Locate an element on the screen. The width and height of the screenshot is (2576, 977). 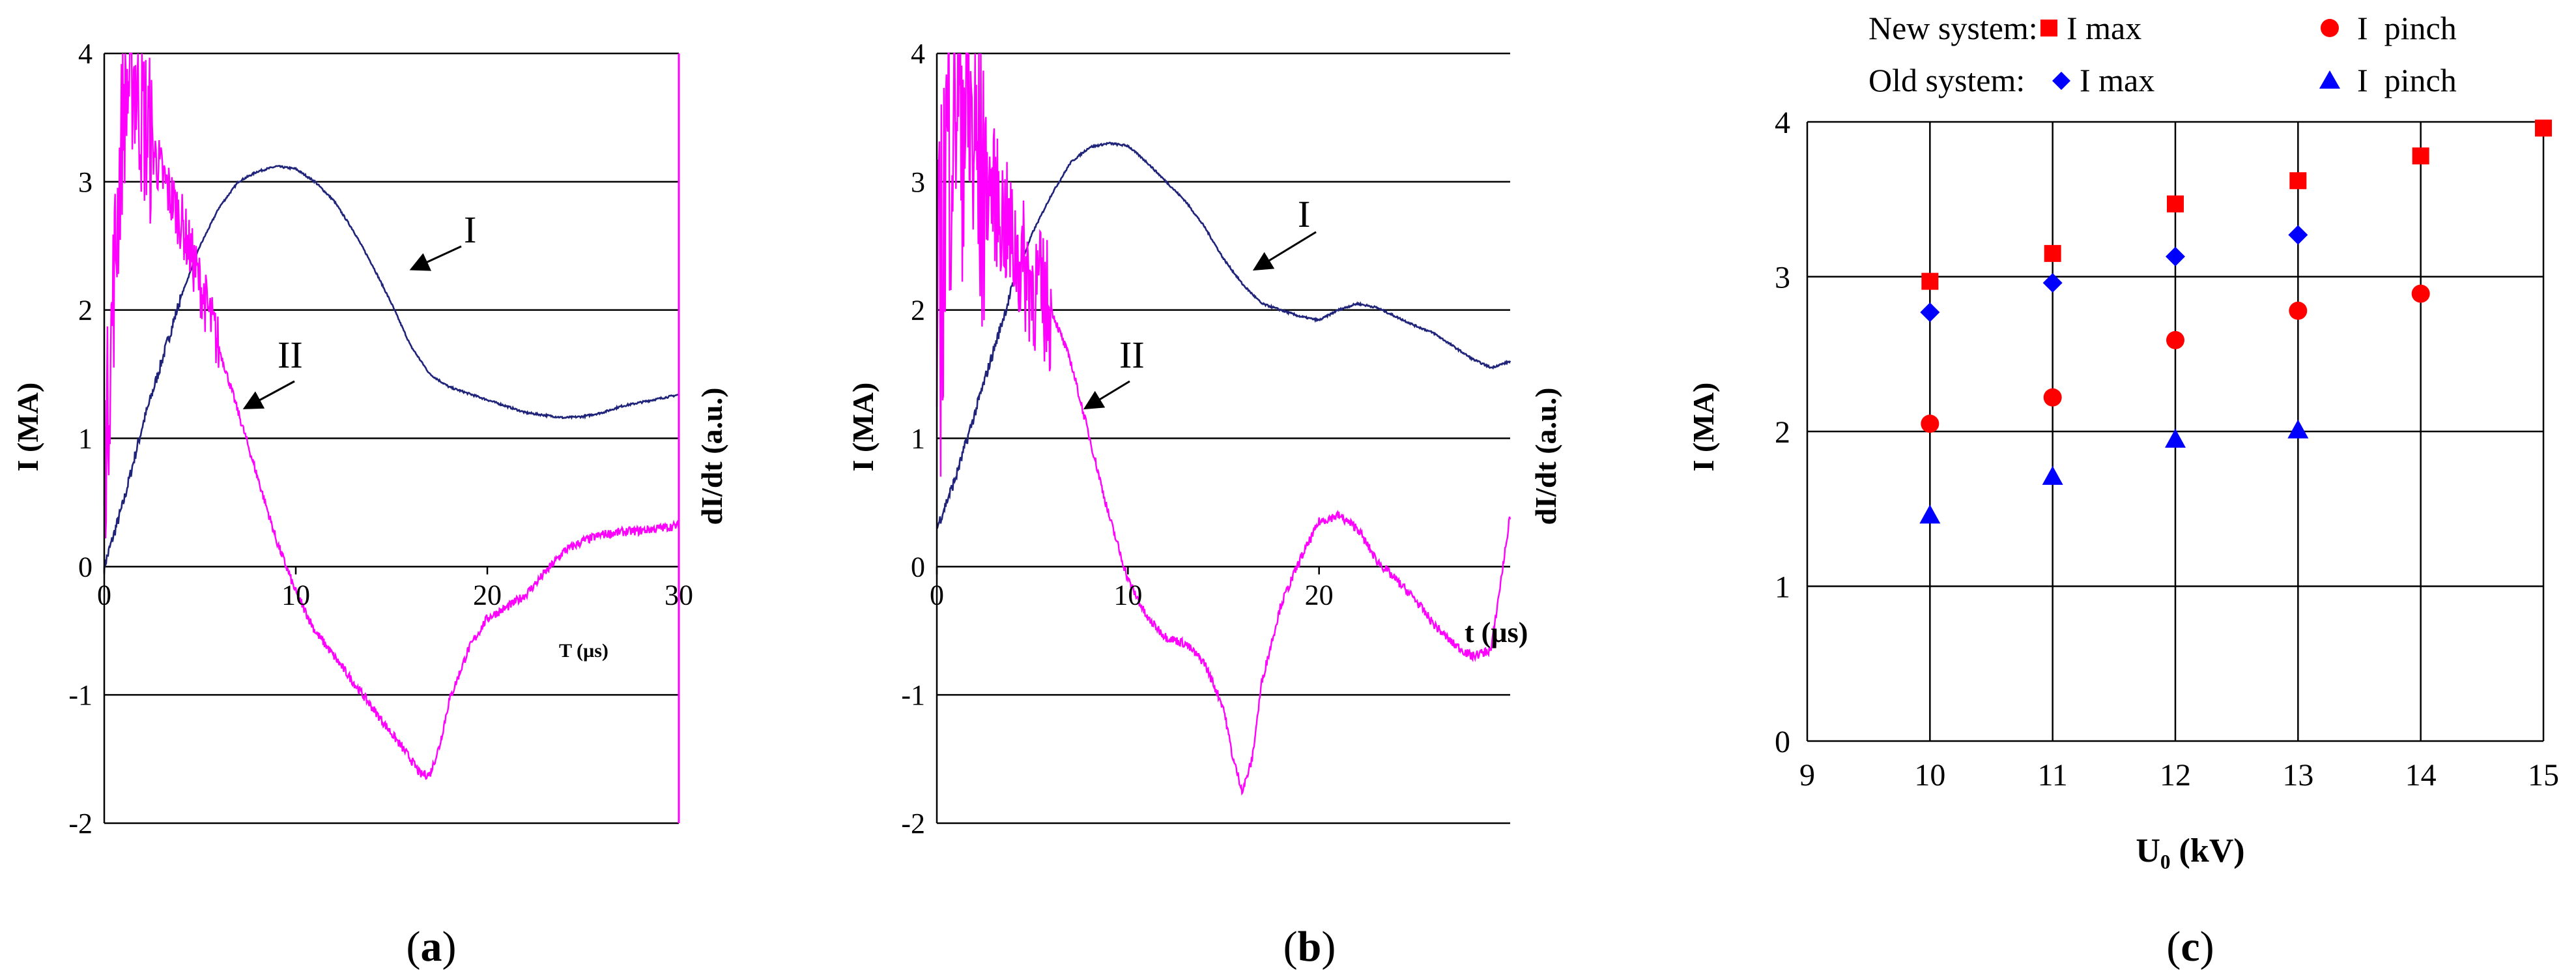
panel-c-y-label: I (MA) is located at coordinates (1704, 427).